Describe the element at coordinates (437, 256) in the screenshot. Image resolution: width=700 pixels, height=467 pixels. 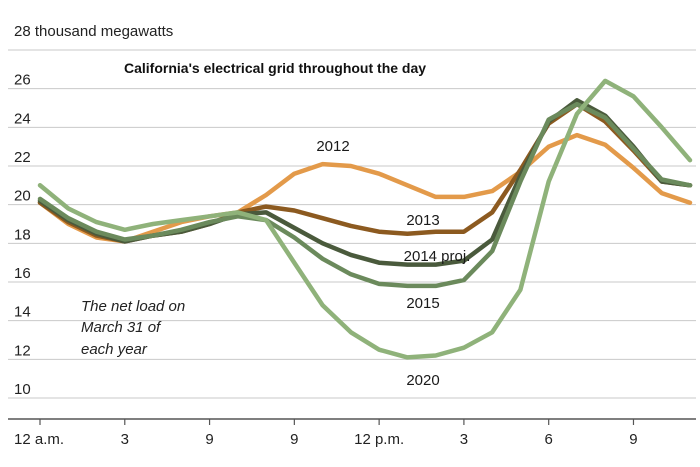
I see `series-label-2014-proj-: 2014 proj.` at that location.